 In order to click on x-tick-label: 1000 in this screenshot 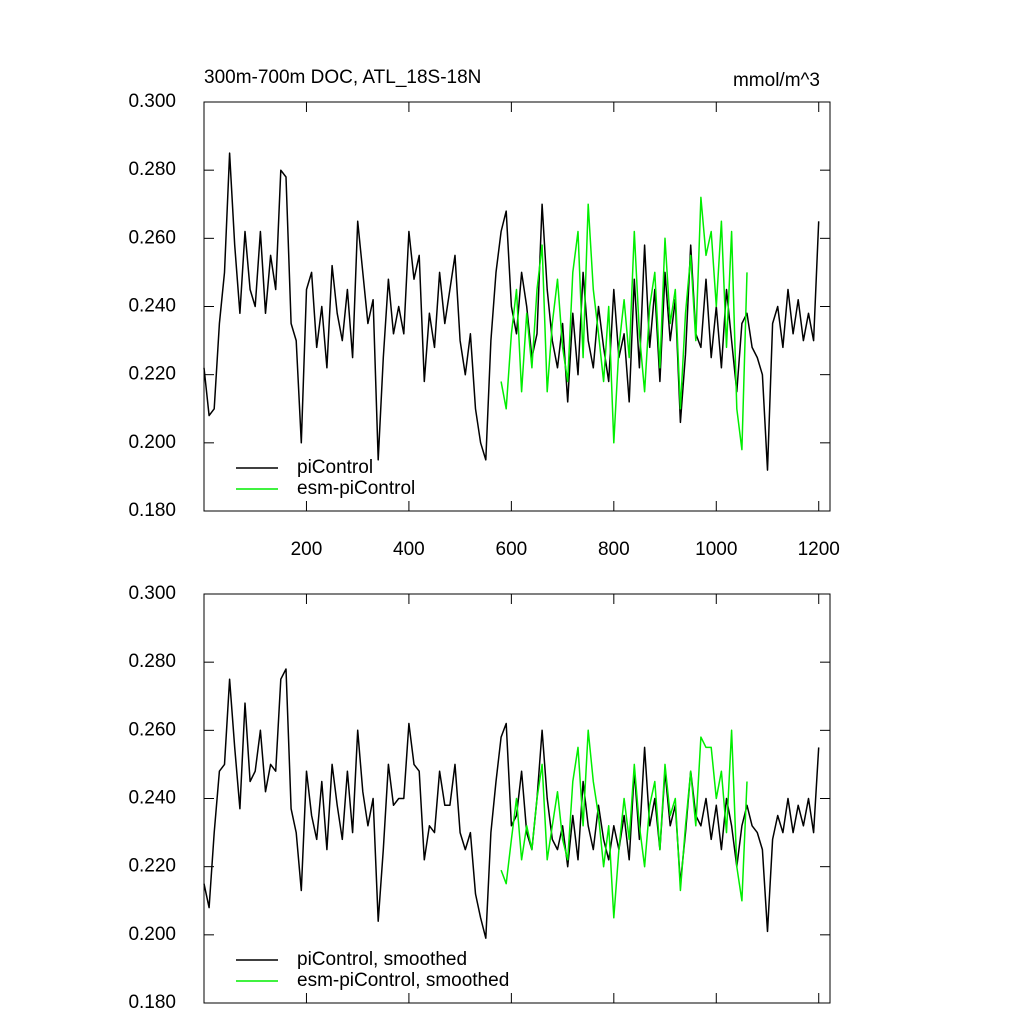, I will do `click(716, 549)`.